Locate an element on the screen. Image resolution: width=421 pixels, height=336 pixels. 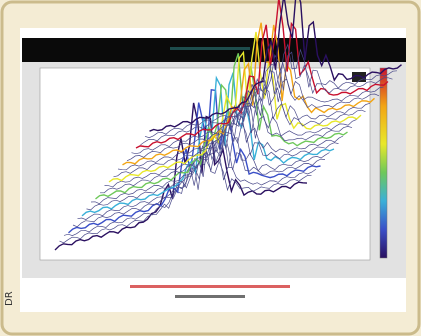
legend-icon is located at coordinates (359, 77).